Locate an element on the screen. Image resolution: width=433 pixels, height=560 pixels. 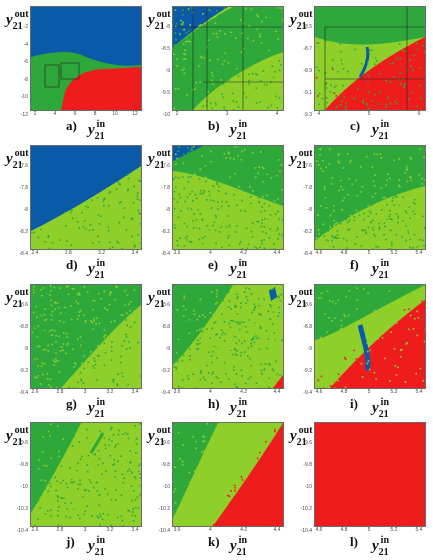
y-tick-label: -9.1 is located at coordinates (305, 93).